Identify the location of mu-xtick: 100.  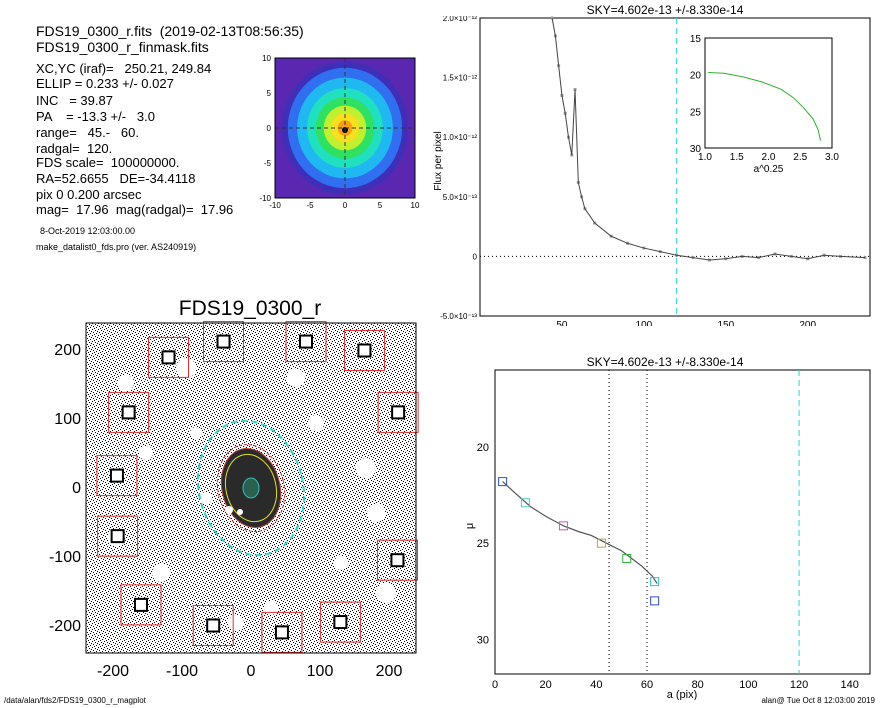
(748, 685).